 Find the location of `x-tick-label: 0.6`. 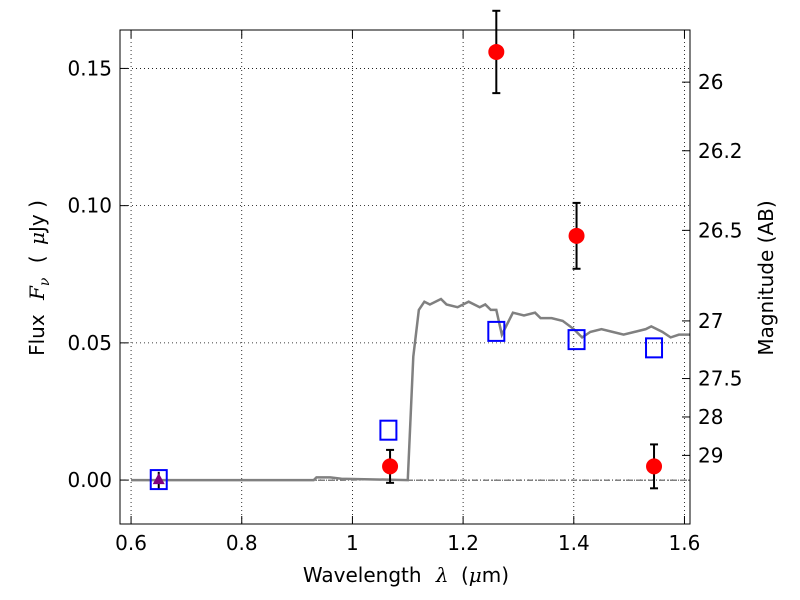

x-tick-label: 0.6 is located at coordinates (131, 543).